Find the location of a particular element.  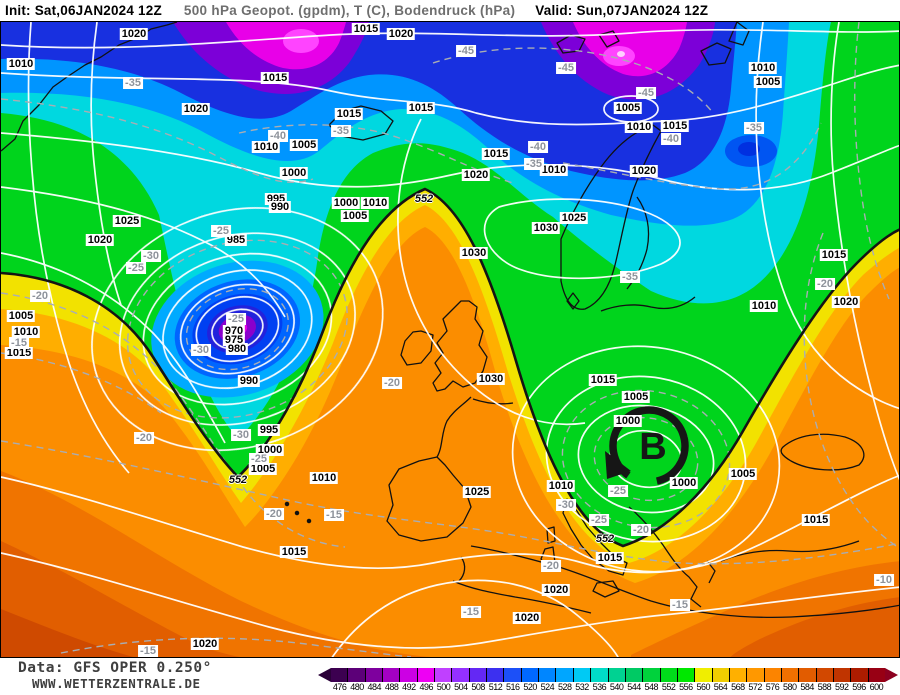

colorbar-swatches is located at coordinates (608, 675).